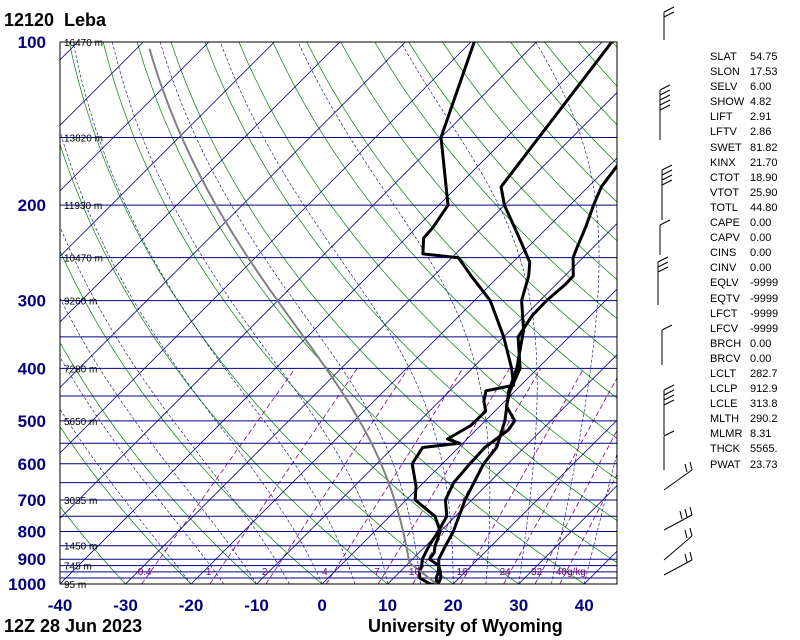 The height and width of the screenshot is (640, 800). I want to click on index-row: SLAT 54.75, so click(744, 57).